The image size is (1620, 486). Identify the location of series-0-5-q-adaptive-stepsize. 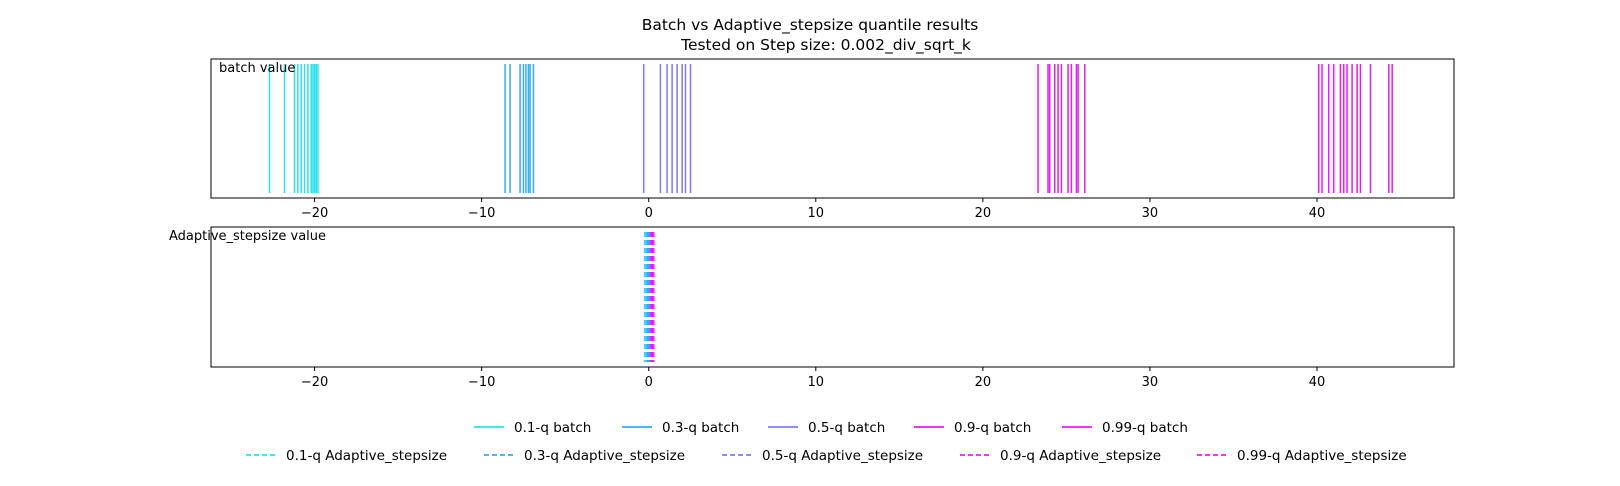
(650, 297).